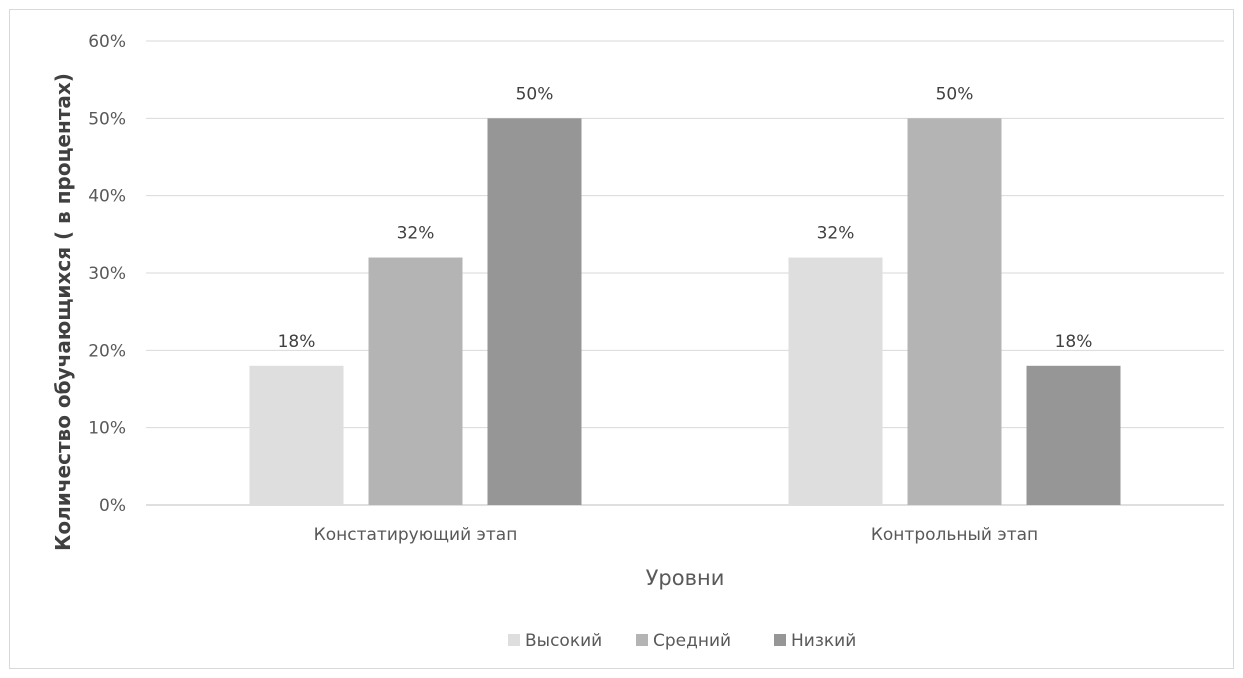  What do you see at coordinates (563, 641) in the screenshot?
I see `legend-label: Высокий` at bounding box center [563, 641].